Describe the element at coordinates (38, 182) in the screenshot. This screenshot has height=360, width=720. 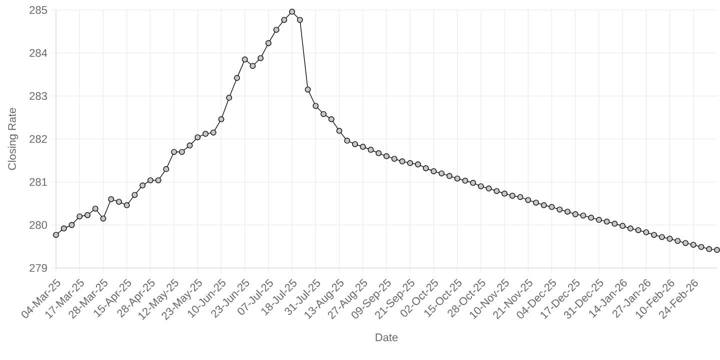
I see `y-tick-label: 281` at that location.